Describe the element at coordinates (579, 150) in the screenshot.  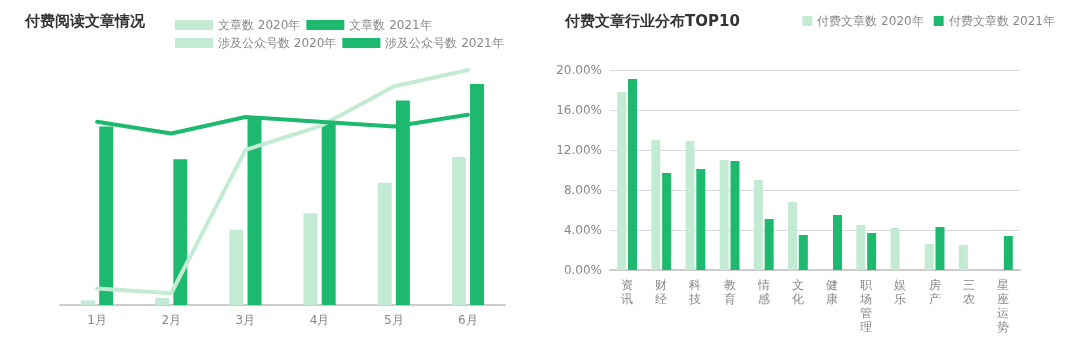
I see `y-tick-label: 12.00%` at that location.